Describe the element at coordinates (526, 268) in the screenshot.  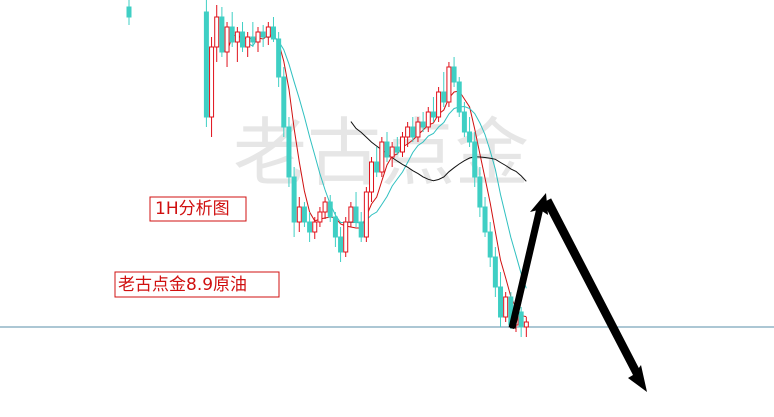
I see `arrow-up-shaft` at that location.